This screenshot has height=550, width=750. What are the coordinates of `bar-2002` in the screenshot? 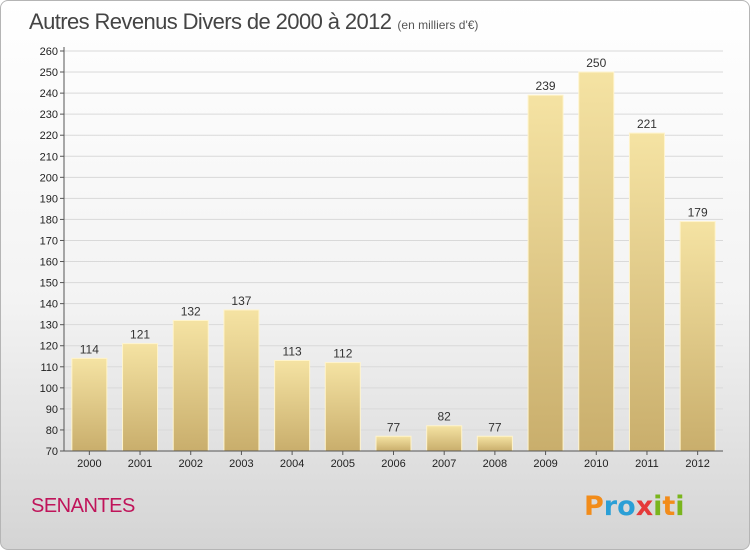 It's located at (190, 385).